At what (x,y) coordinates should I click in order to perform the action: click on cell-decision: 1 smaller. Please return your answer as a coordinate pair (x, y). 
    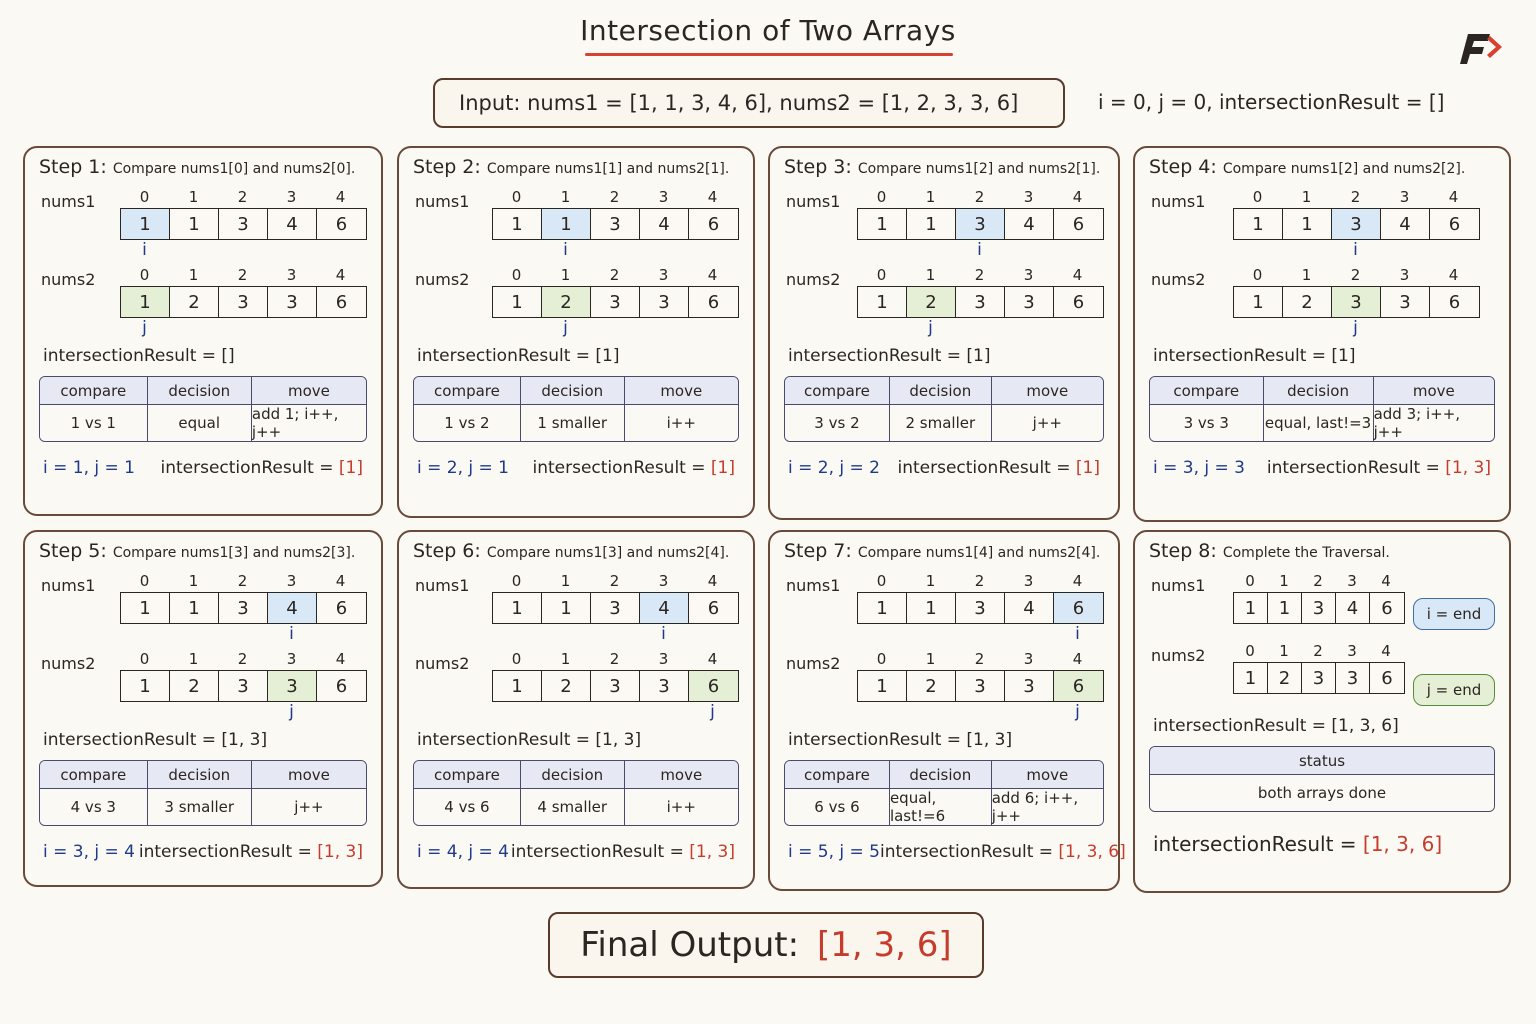
    Looking at the image, I should click on (573, 423).